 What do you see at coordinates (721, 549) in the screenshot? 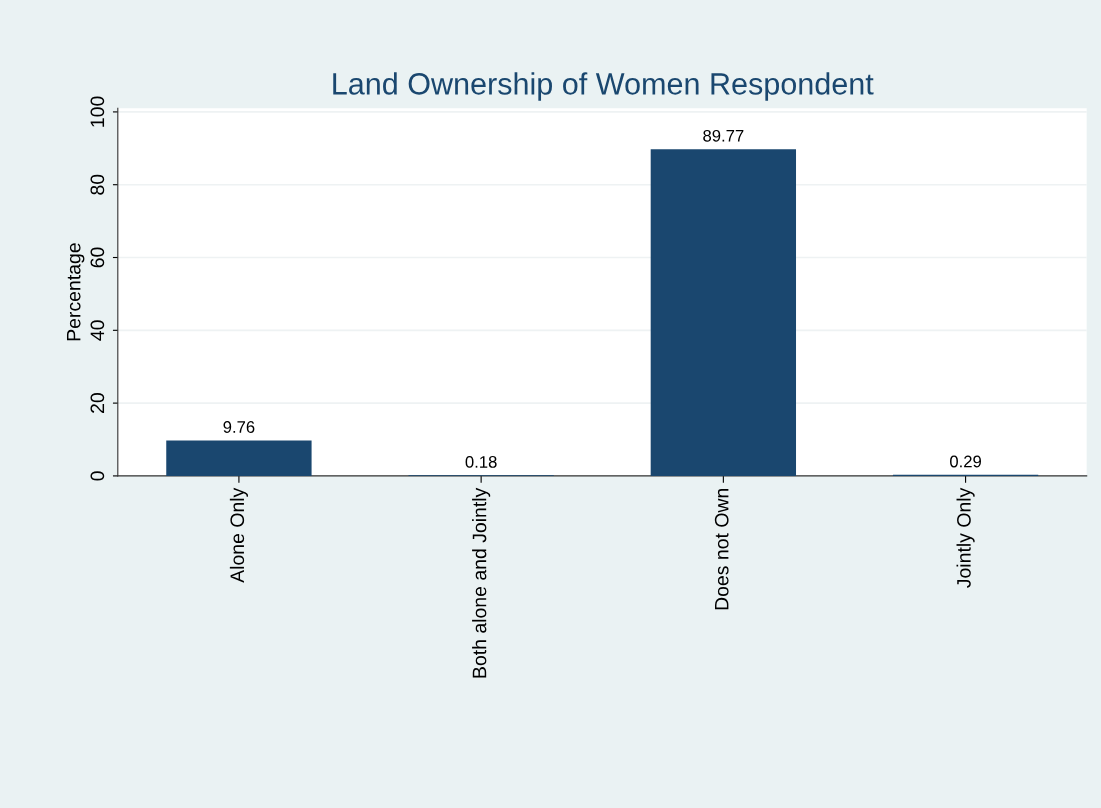
I see `x-tick-label: Does not Own` at bounding box center [721, 549].